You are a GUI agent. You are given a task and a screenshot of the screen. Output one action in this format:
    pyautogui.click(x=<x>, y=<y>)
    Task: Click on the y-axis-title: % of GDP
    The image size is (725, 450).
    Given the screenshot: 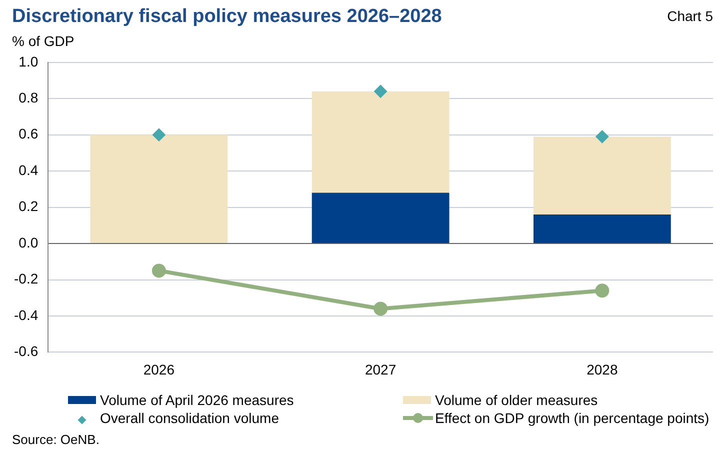 What is the action you would take?
    pyautogui.click(x=43, y=41)
    